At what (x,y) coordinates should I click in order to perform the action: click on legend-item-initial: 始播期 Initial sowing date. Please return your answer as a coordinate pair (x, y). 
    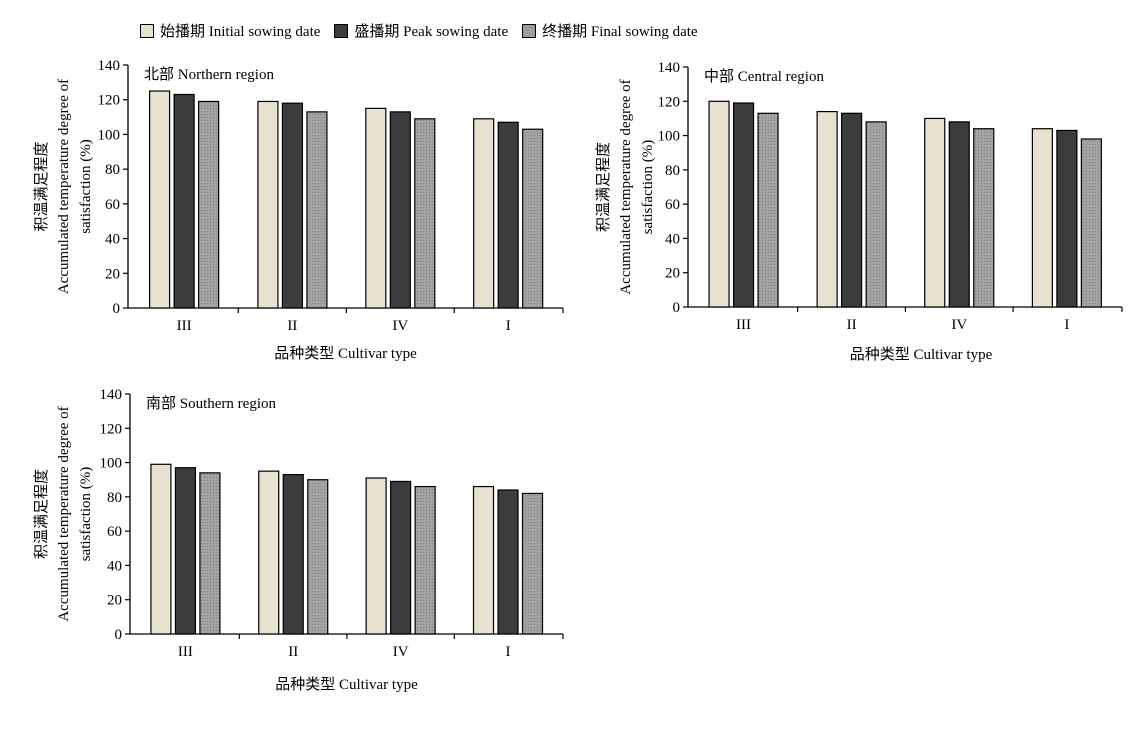
    Looking at the image, I should click on (230, 30).